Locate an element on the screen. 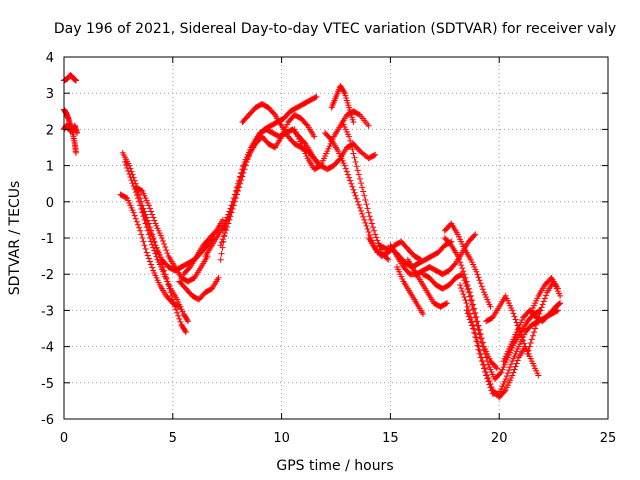 This screenshot has width=640, height=480. y-tick-label: 4 is located at coordinates (50, 58).